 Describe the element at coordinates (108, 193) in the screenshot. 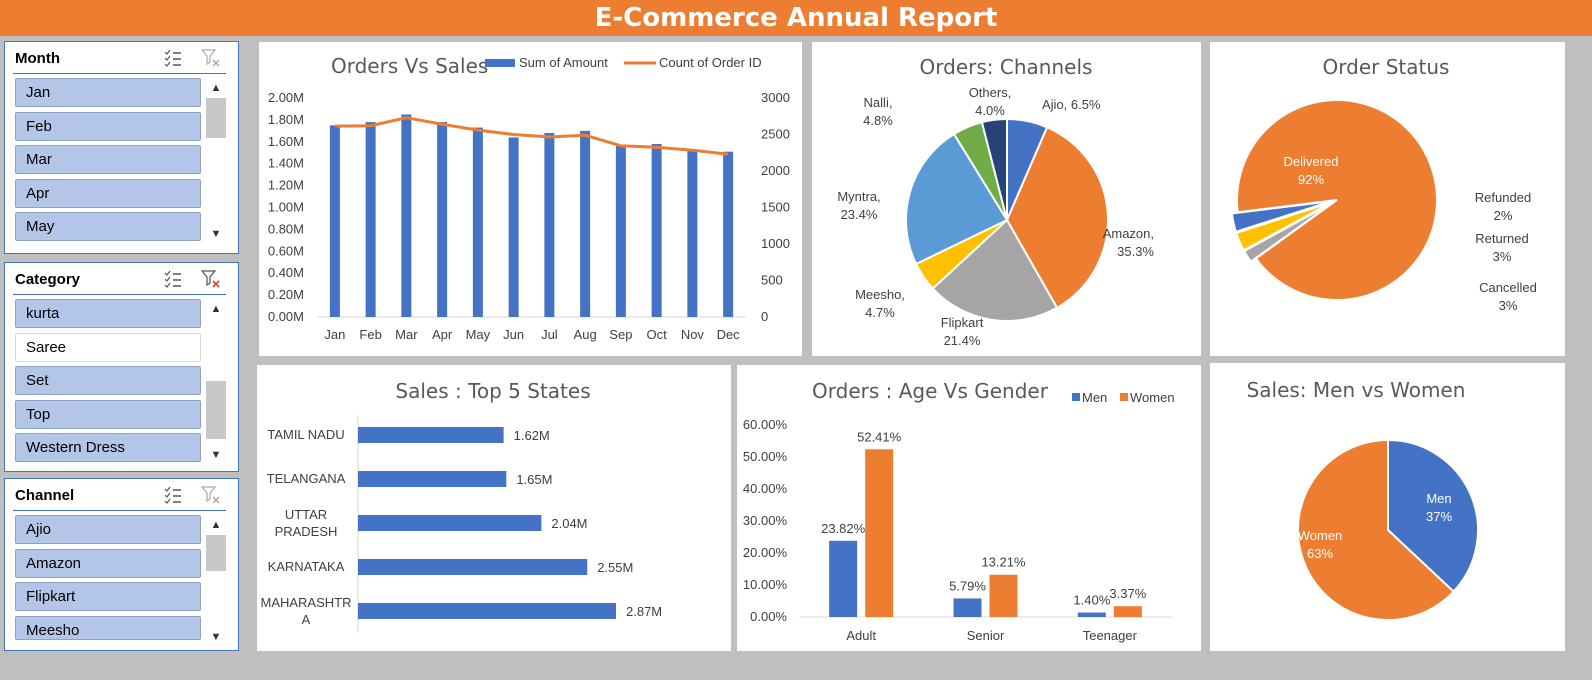

I see `slicer-item: Apr` at that location.